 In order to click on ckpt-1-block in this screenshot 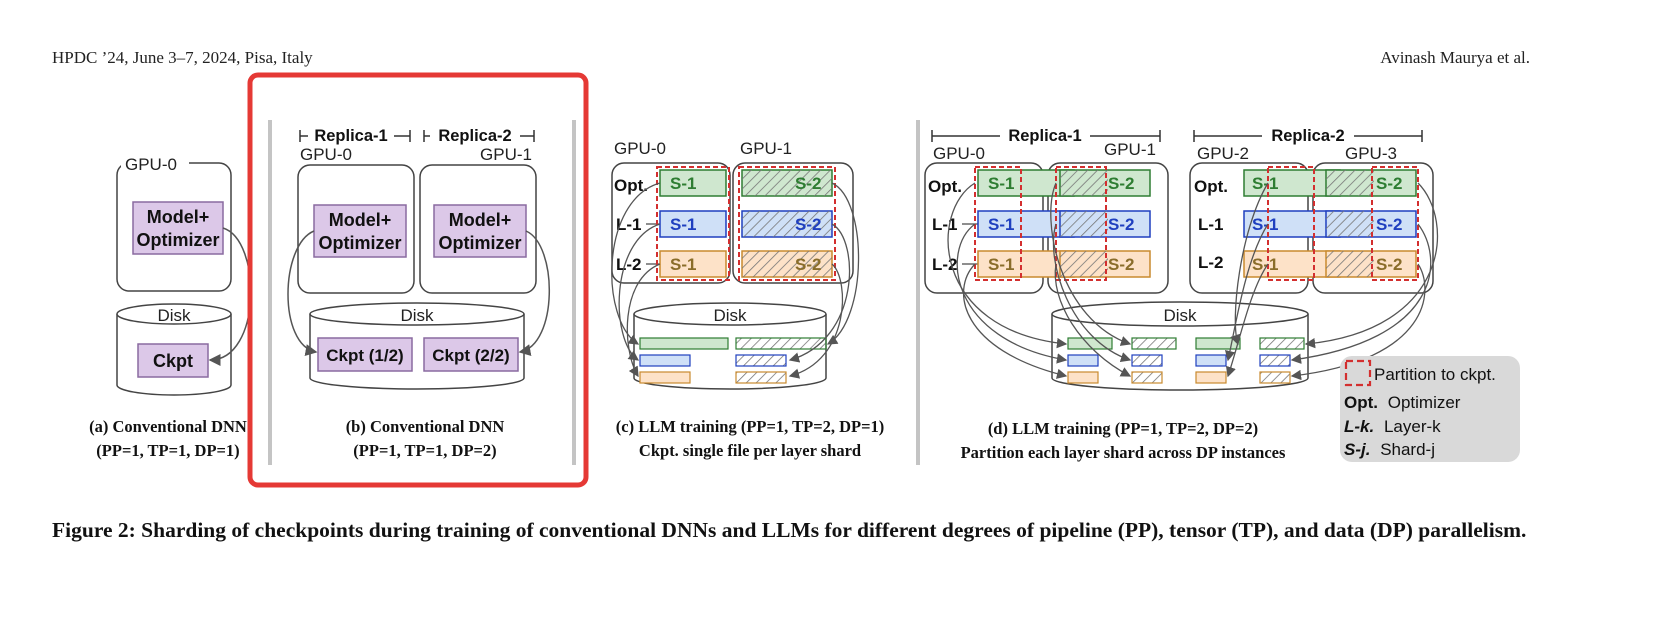, I will do `click(365, 354)`.